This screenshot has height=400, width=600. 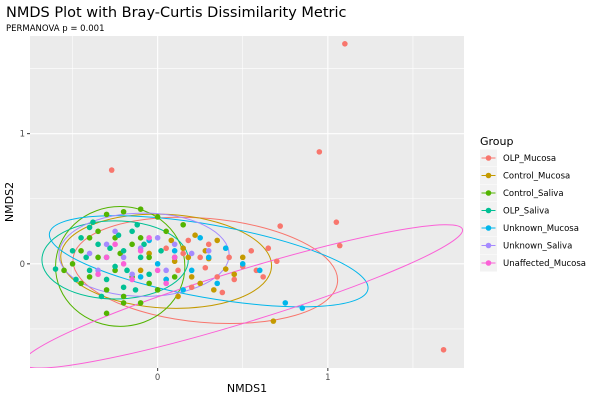 I want to click on x-tick-label: 1, so click(x=327, y=378).